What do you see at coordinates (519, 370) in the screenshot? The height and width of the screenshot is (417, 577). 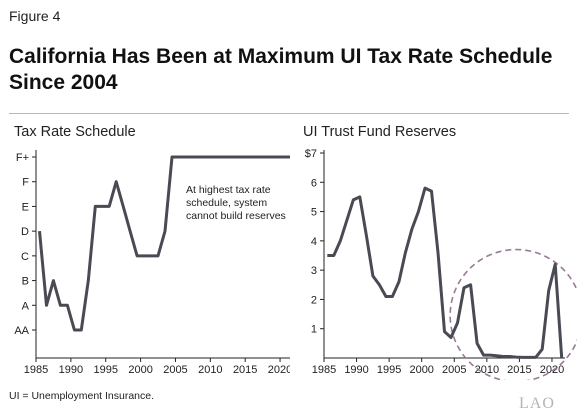 I see `right-x-tick-label: 2015` at bounding box center [519, 370].